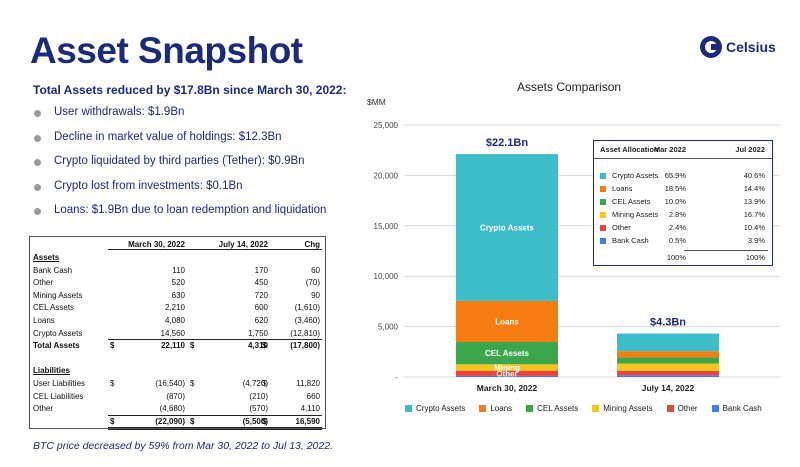 The width and height of the screenshot is (800, 467). I want to click on legend-item: Crypto Assets, so click(435, 408).